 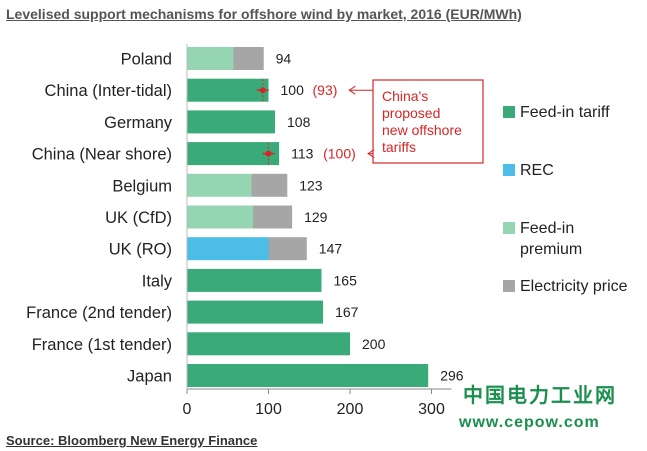 I want to click on category-label: China (Inter-tidal), so click(x=108, y=91).